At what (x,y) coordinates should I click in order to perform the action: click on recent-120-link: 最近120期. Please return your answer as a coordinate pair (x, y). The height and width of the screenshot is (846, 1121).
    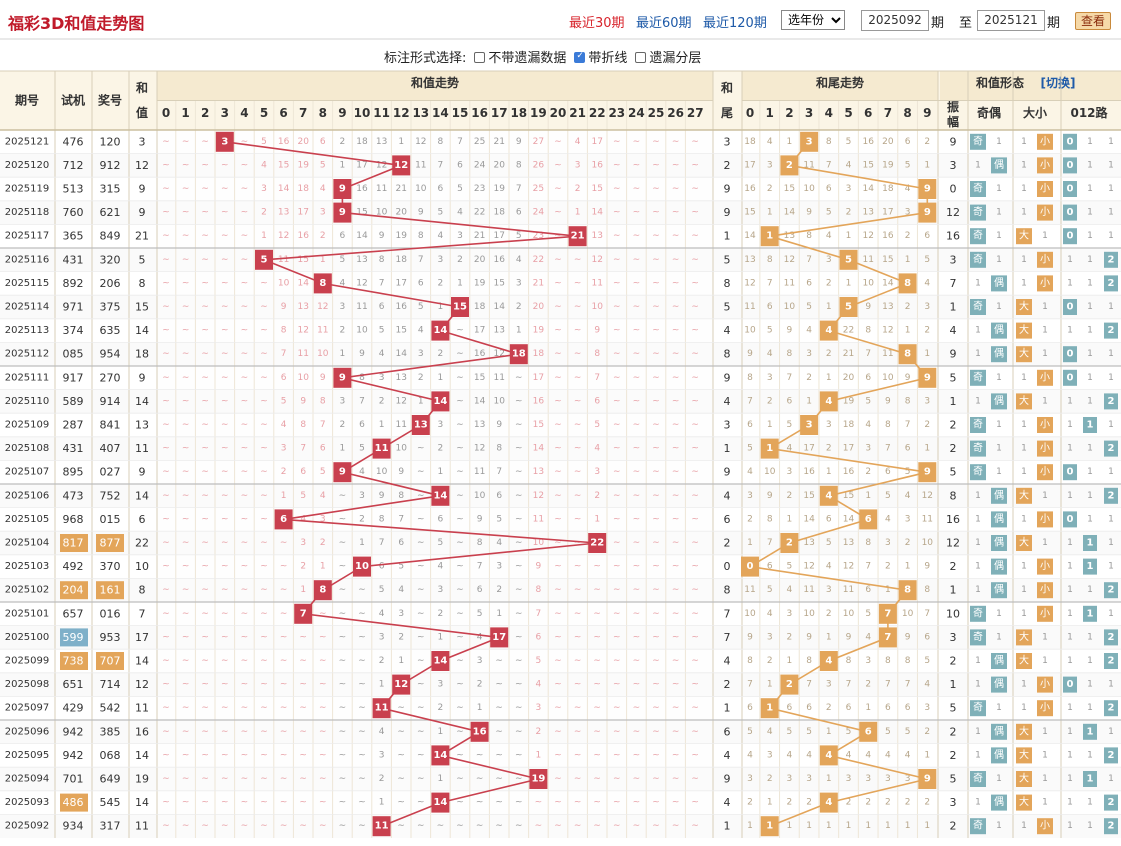
    Looking at the image, I should click on (735, 23).